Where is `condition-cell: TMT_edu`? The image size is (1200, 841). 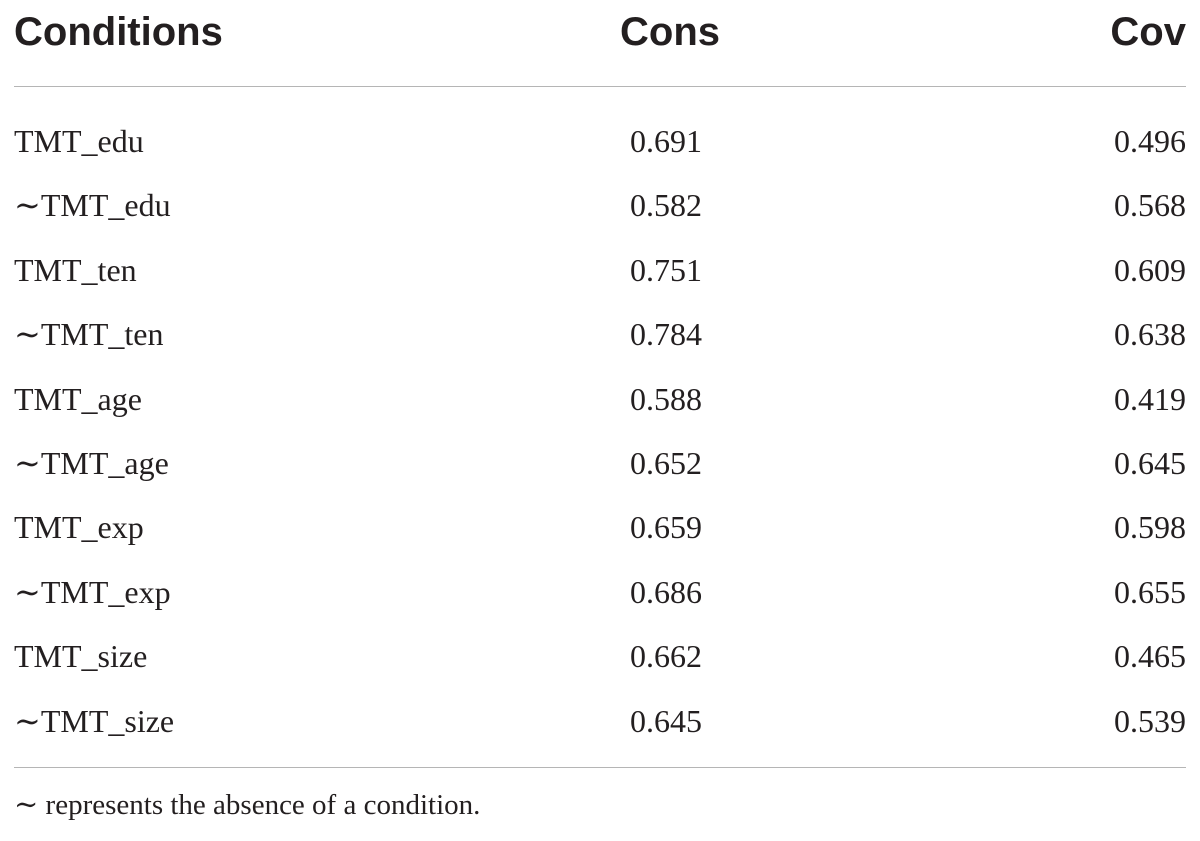 condition-cell: TMT_edu is located at coordinates (79, 141).